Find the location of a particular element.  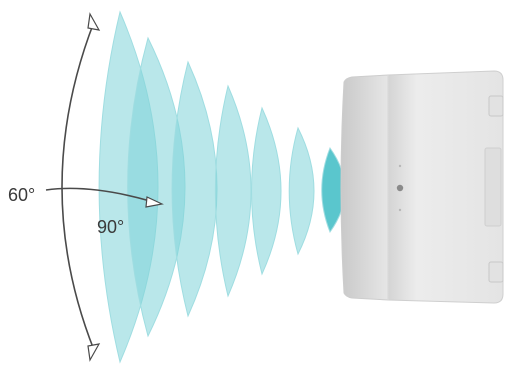

speaker-handle-recess is located at coordinates (493, 187).